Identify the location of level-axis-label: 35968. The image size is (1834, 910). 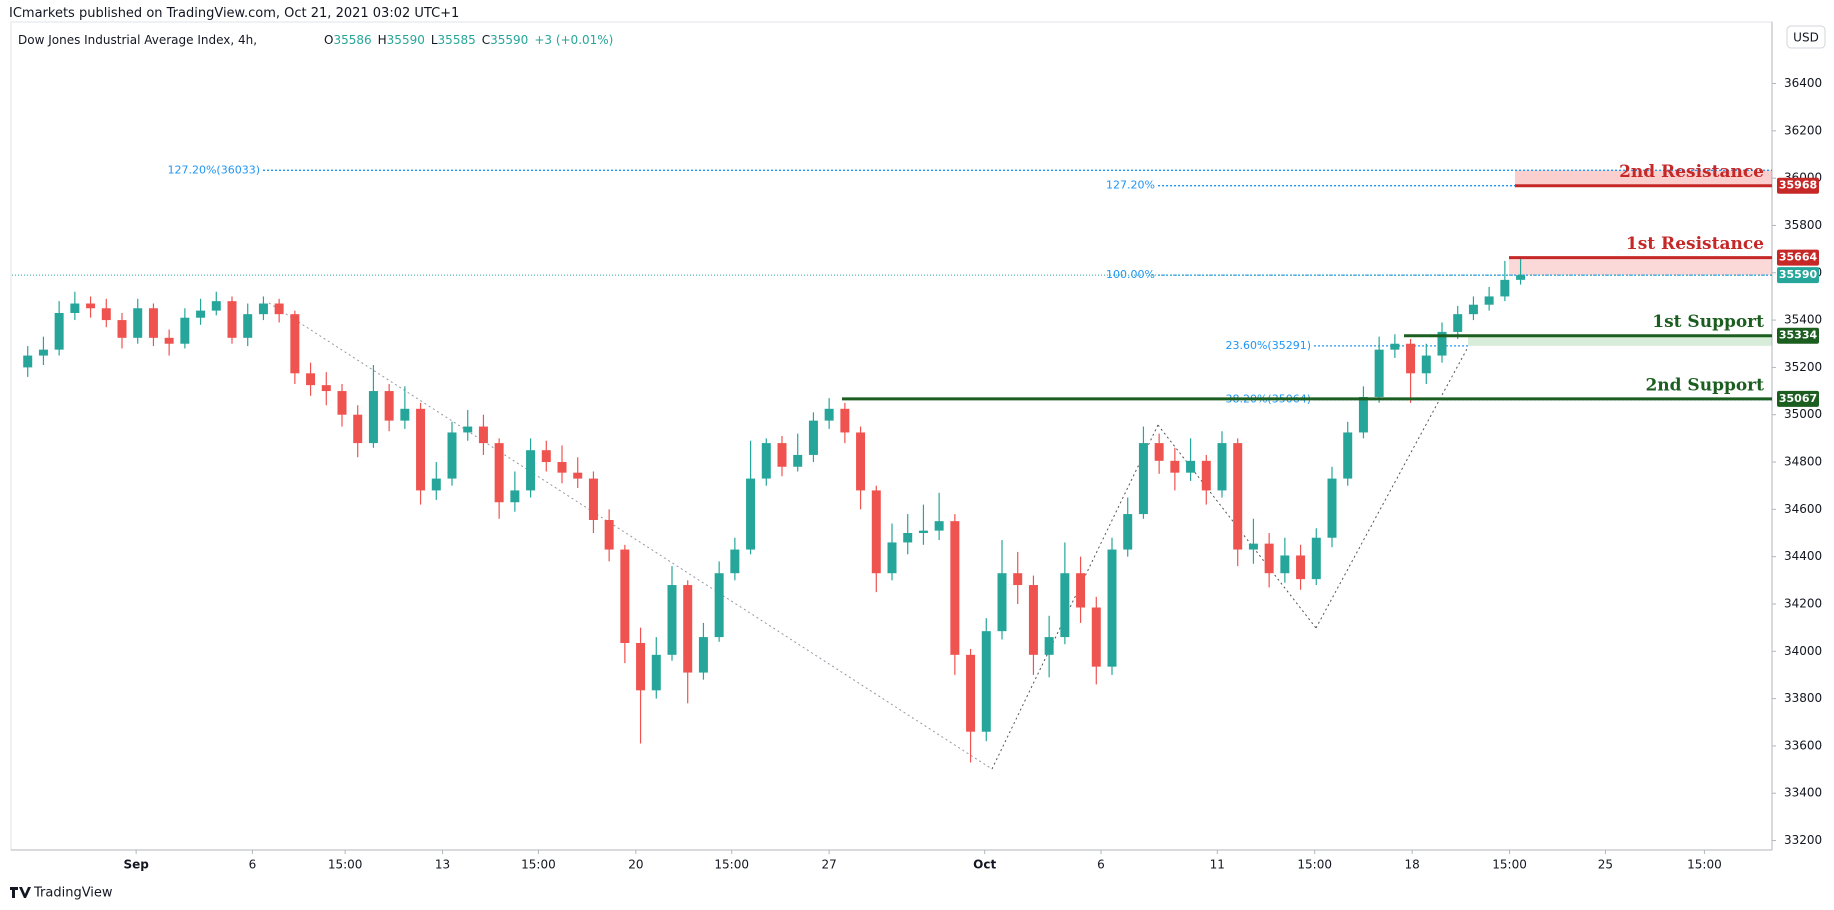
(1798, 185).